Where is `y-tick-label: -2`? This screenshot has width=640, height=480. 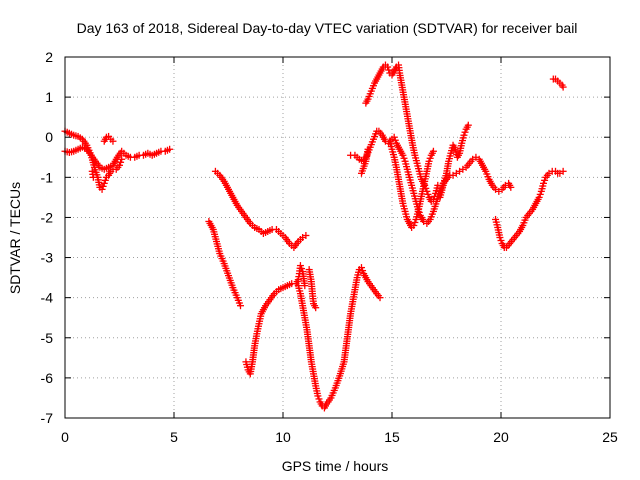
y-tick-label: -2 is located at coordinates (47, 217).